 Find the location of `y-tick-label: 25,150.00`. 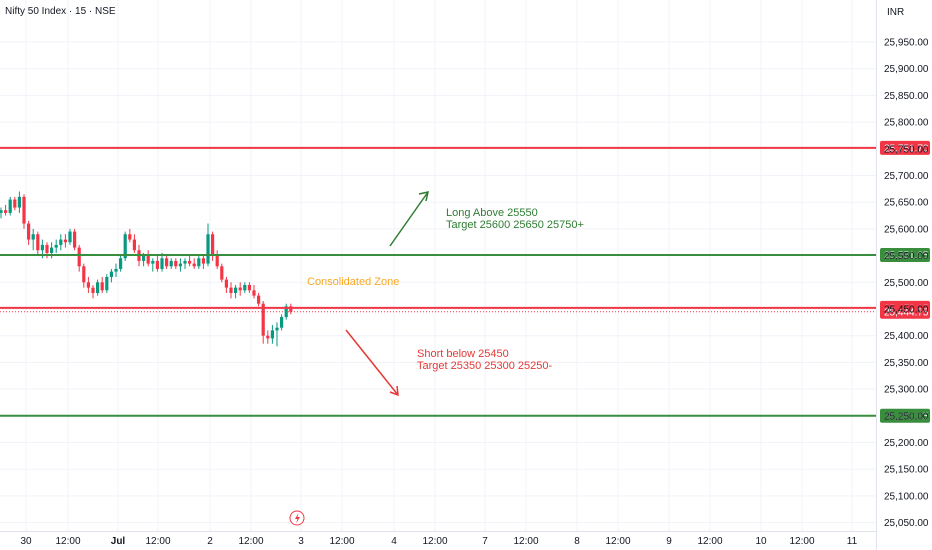

y-tick-label: 25,150.00 is located at coordinates (906, 470).